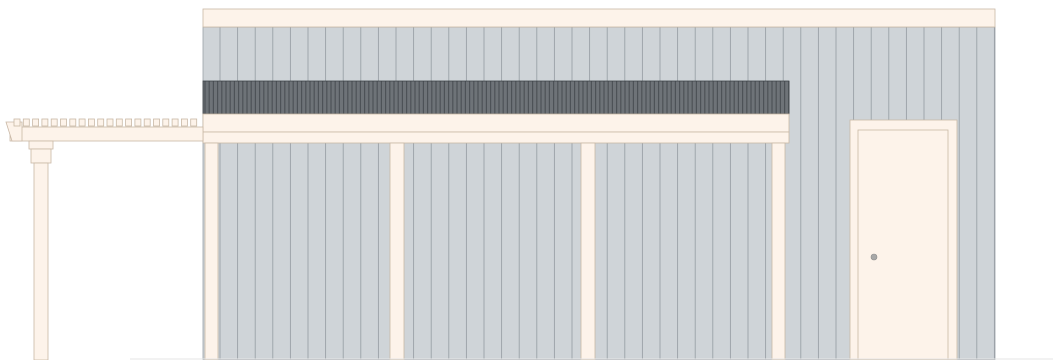  Describe the element at coordinates (41, 156) in the screenshot. I see `post-bracket` at that location.